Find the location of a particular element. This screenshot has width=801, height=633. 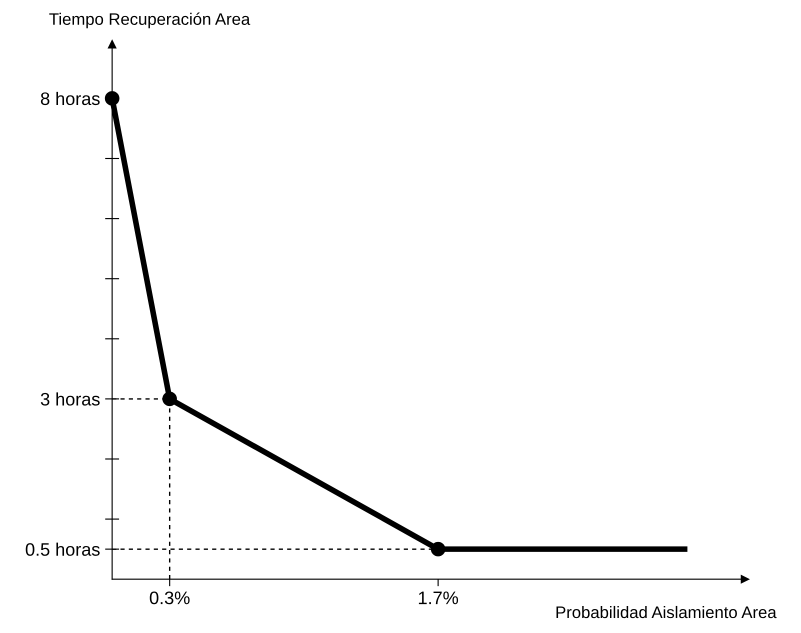

x-tick-label: 1.7% is located at coordinates (438, 598).